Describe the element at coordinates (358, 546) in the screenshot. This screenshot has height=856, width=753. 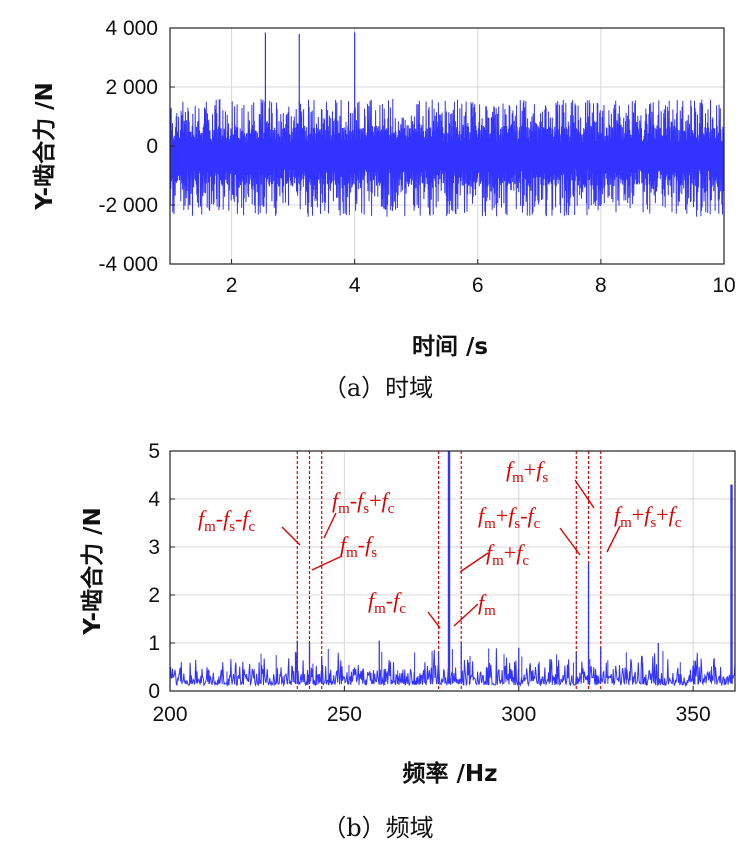
I see `annotation-fm-fs: fm-fs` at that location.